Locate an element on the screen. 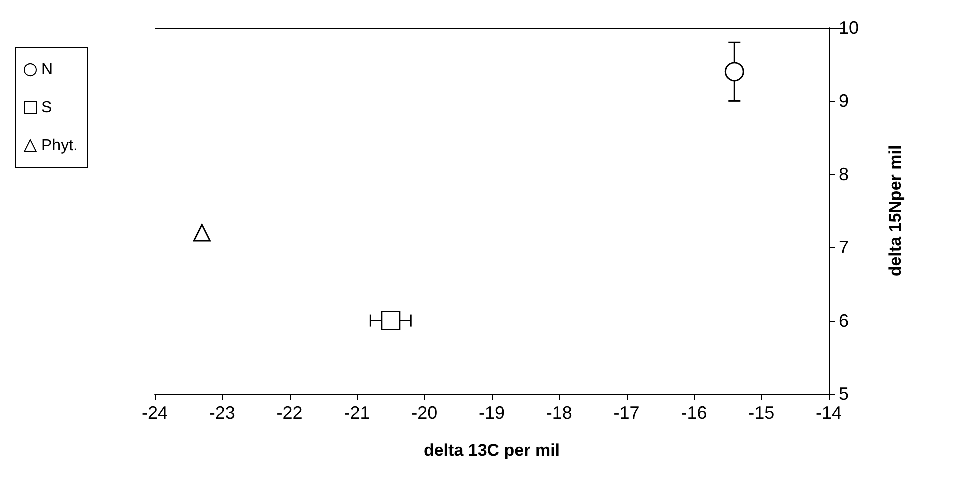 The width and height of the screenshot is (956, 491). y-tick-label: 10 is located at coordinates (849, 28).